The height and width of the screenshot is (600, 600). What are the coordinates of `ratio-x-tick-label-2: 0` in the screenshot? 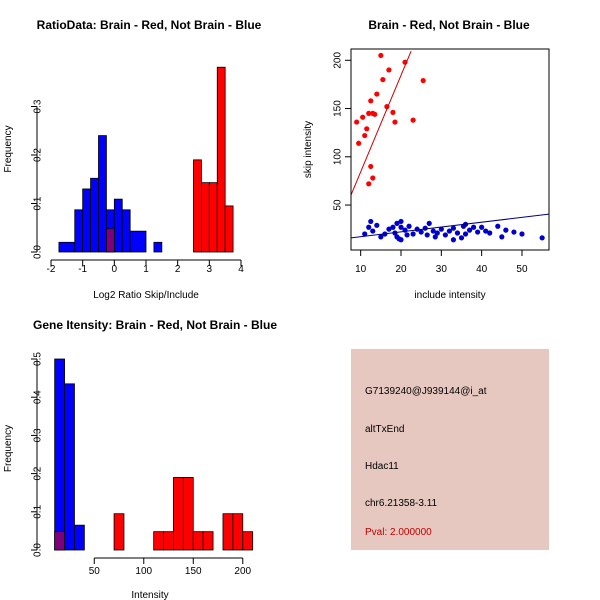 It's located at (115, 269).